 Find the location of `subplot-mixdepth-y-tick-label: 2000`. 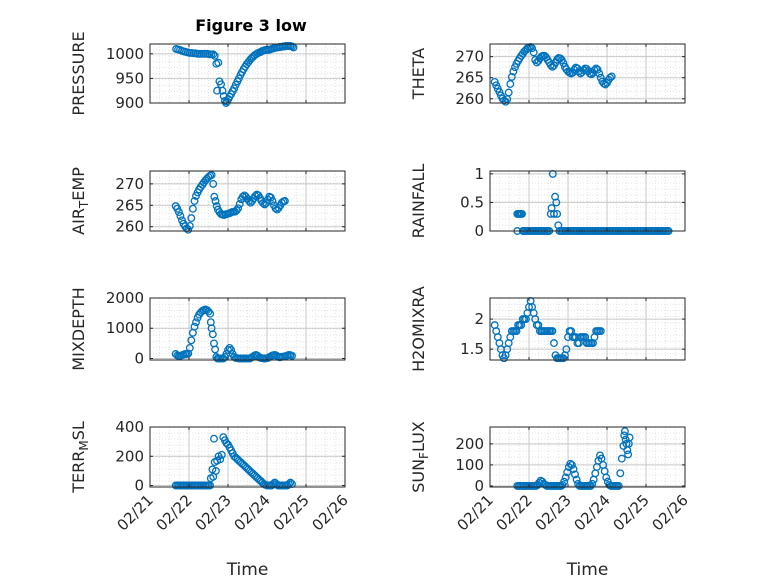

subplot-mixdepth-y-tick-label: 2000 is located at coordinates (125, 298).